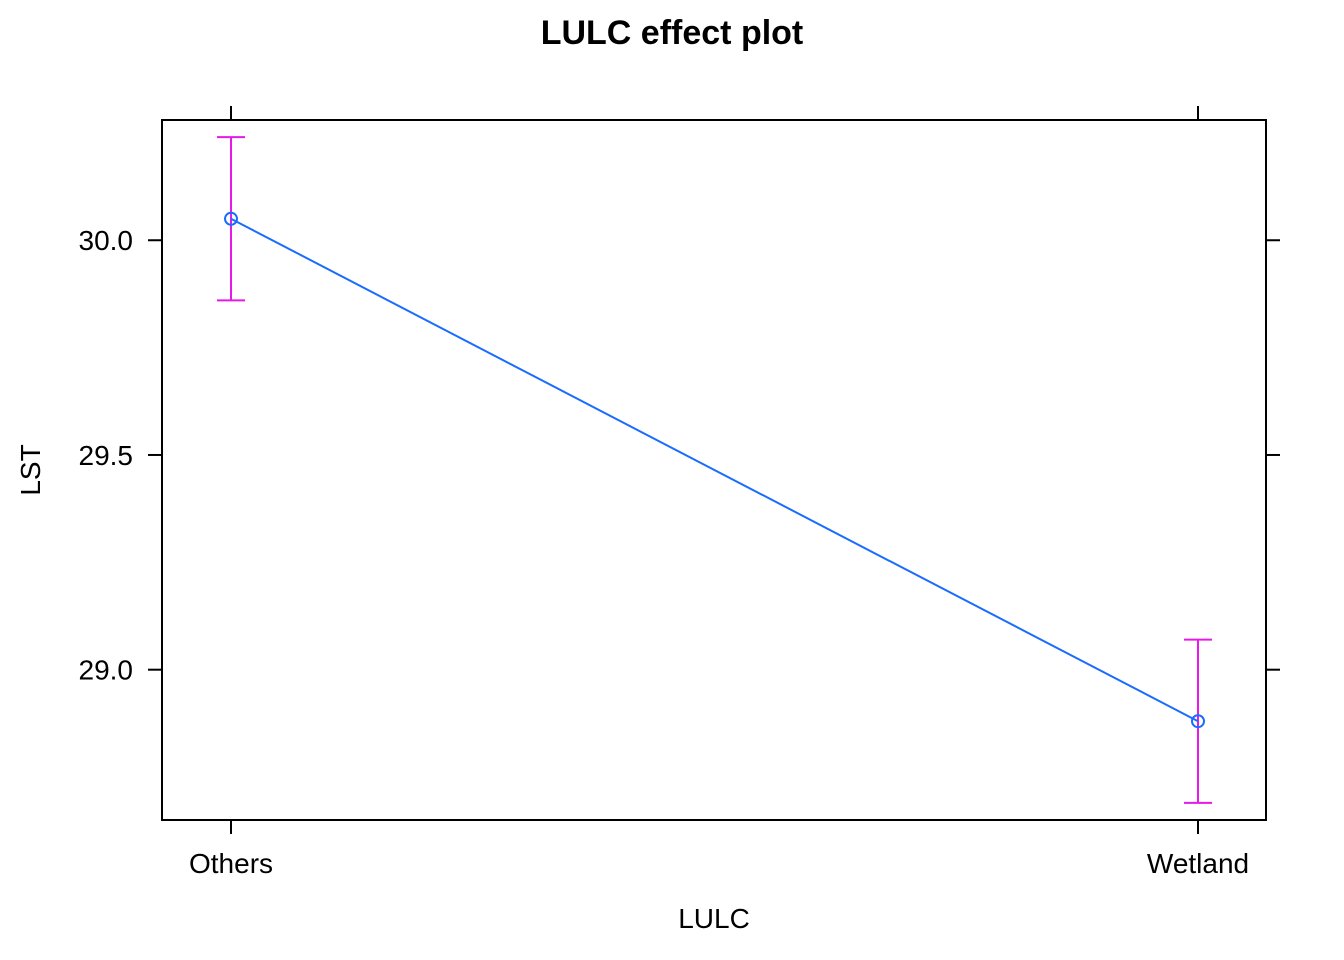 This screenshot has height=960, width=1344. I want to click on x-tick-label-0: Others, so click(231, 863).